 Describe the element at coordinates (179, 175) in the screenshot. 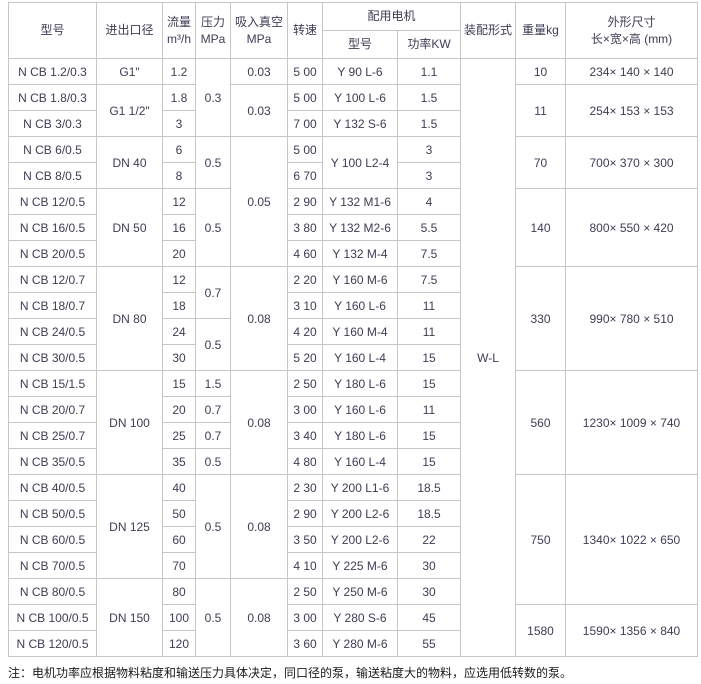

I see `table-cell: 8` at that location.